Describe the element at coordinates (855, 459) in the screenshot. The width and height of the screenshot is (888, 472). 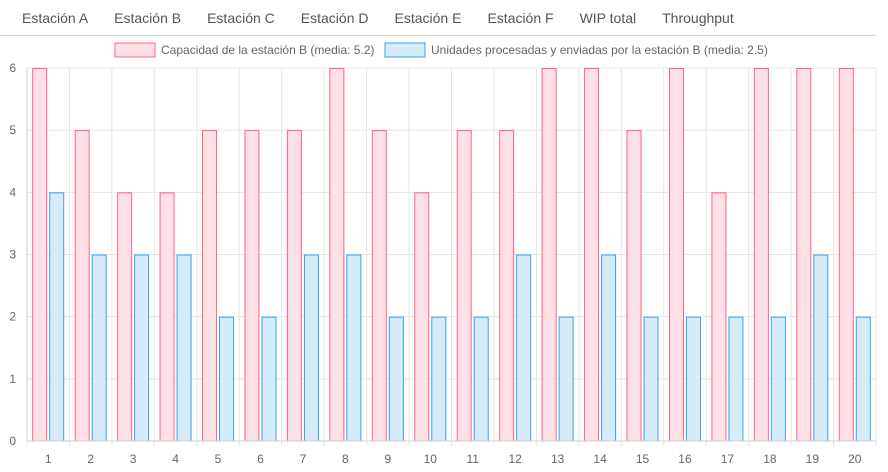
I see `x-tick-label: 20` at that location.